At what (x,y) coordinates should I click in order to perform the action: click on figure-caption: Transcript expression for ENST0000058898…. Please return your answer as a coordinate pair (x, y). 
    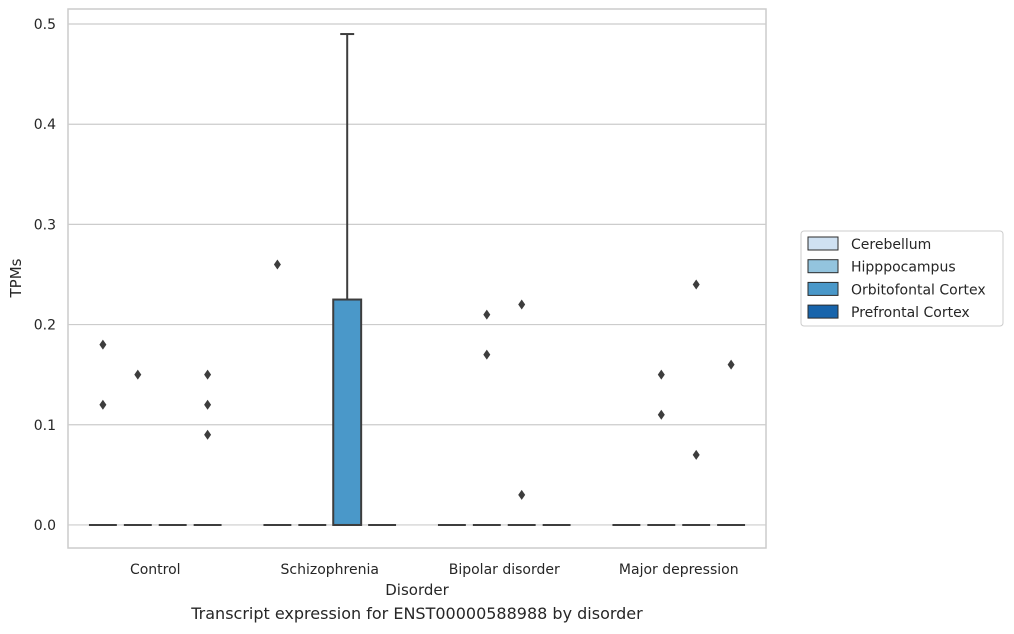
    Looking at the image, I should click on (417, 613).